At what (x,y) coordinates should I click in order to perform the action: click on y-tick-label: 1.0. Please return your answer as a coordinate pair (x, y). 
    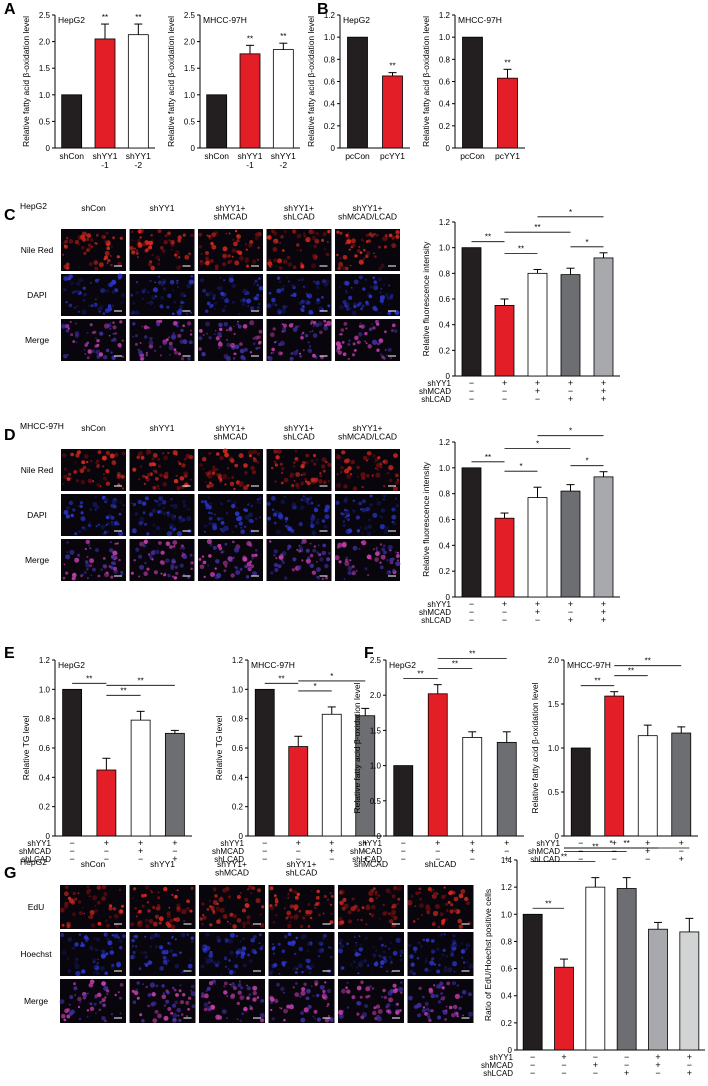
    Looking at the image, I should click on (376, 766).